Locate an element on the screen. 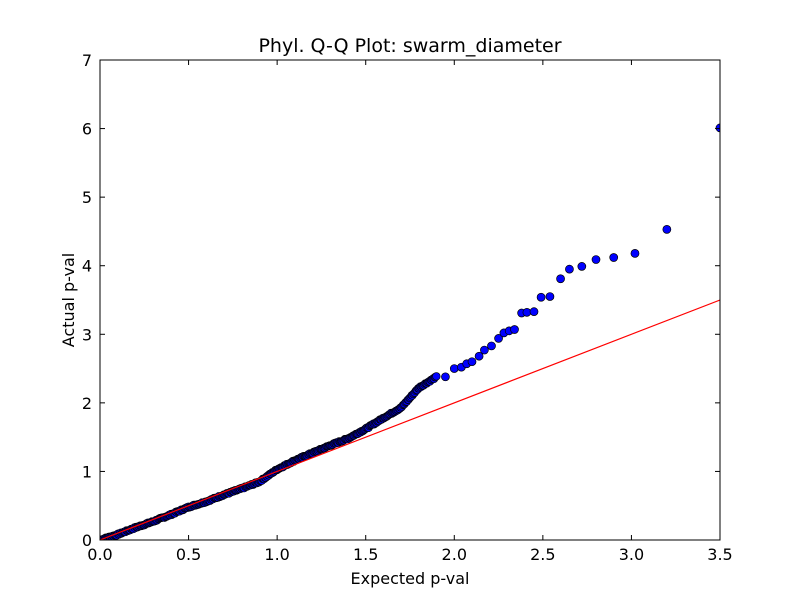 This screenshot has height=600, width=800. x-tick-label: 2.0 is located at coordinates (454, 554).